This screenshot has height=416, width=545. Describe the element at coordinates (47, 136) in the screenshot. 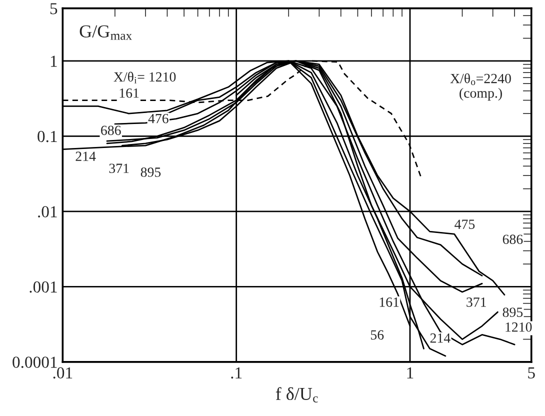

I see `y-tick-label: 0.1` at that location.